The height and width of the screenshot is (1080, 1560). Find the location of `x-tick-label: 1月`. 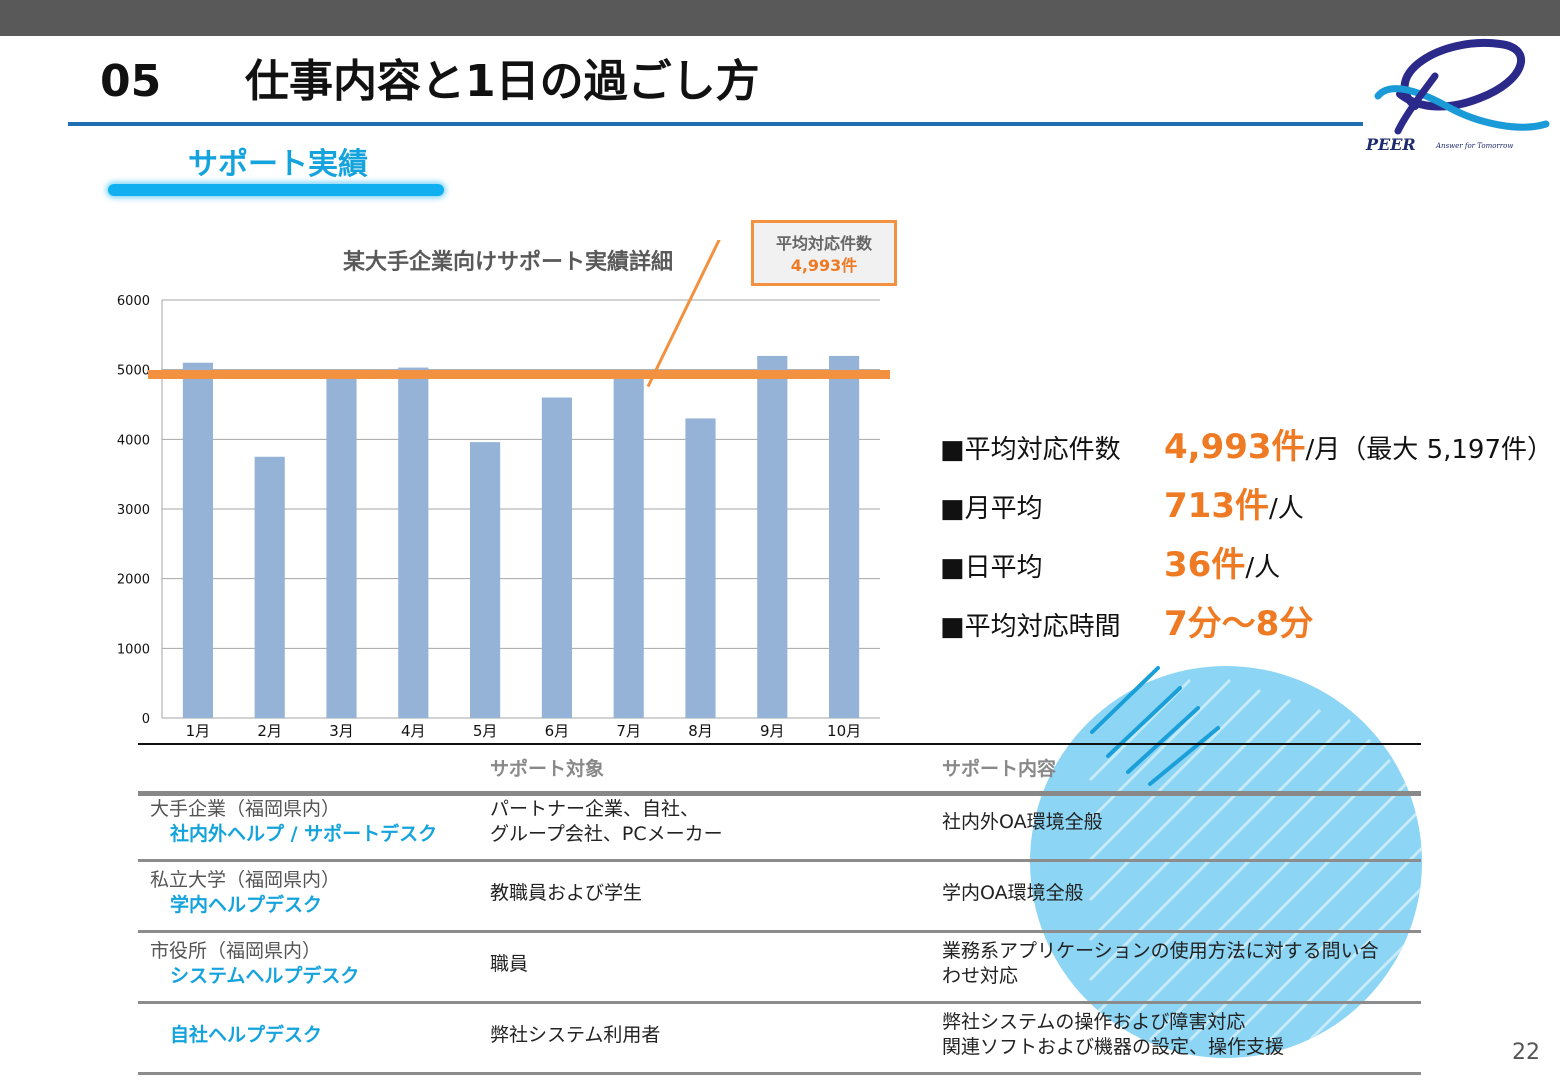

x-tick-label: 1月 is located at coordinates (198, 731).